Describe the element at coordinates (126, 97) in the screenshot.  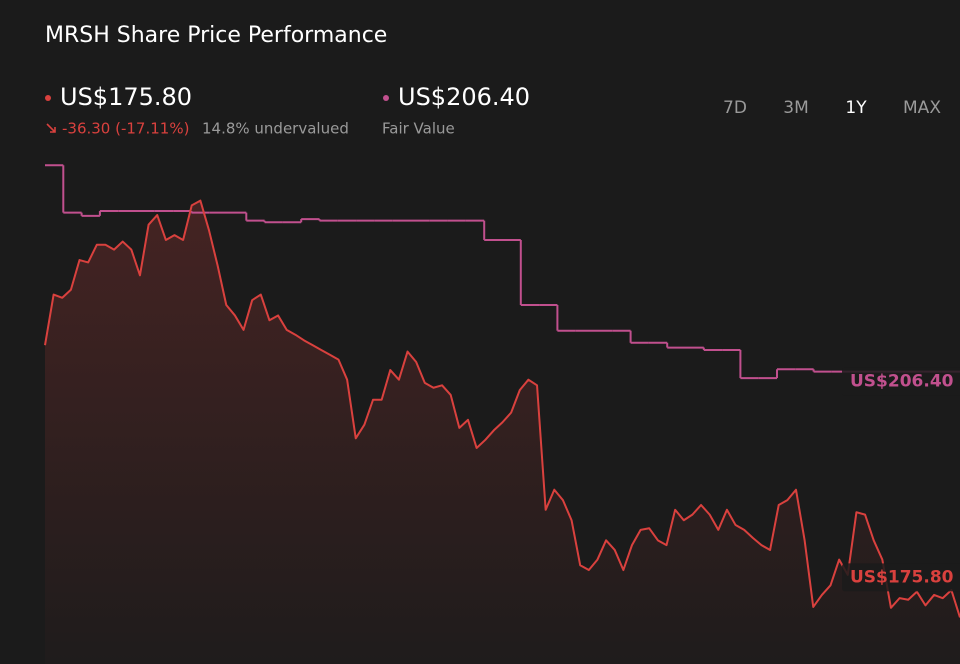
I see `price: US$175.80` at that location.